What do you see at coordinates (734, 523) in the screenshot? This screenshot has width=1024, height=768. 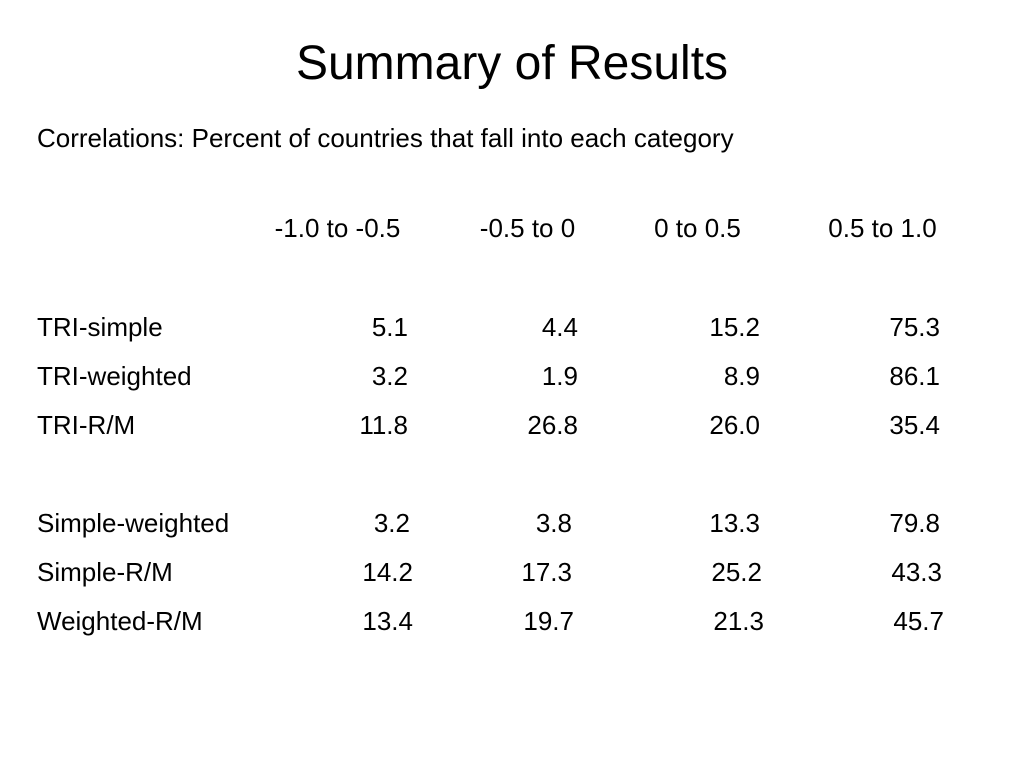 I see `row-value: 13.3` at bounding box center [734, 523].